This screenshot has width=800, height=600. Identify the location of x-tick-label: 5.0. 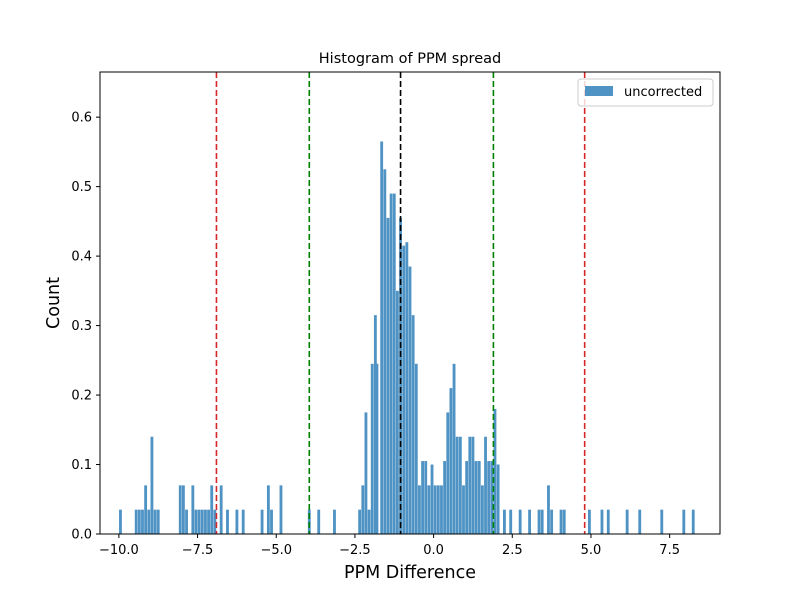
(591, 550).